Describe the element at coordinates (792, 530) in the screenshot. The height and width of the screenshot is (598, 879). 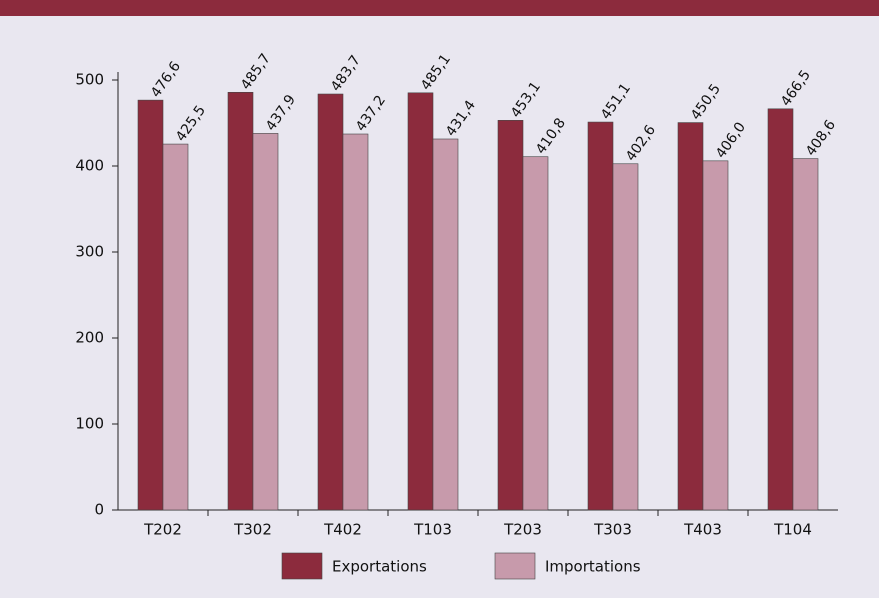
I see `x-tick-label: T104` at that location.